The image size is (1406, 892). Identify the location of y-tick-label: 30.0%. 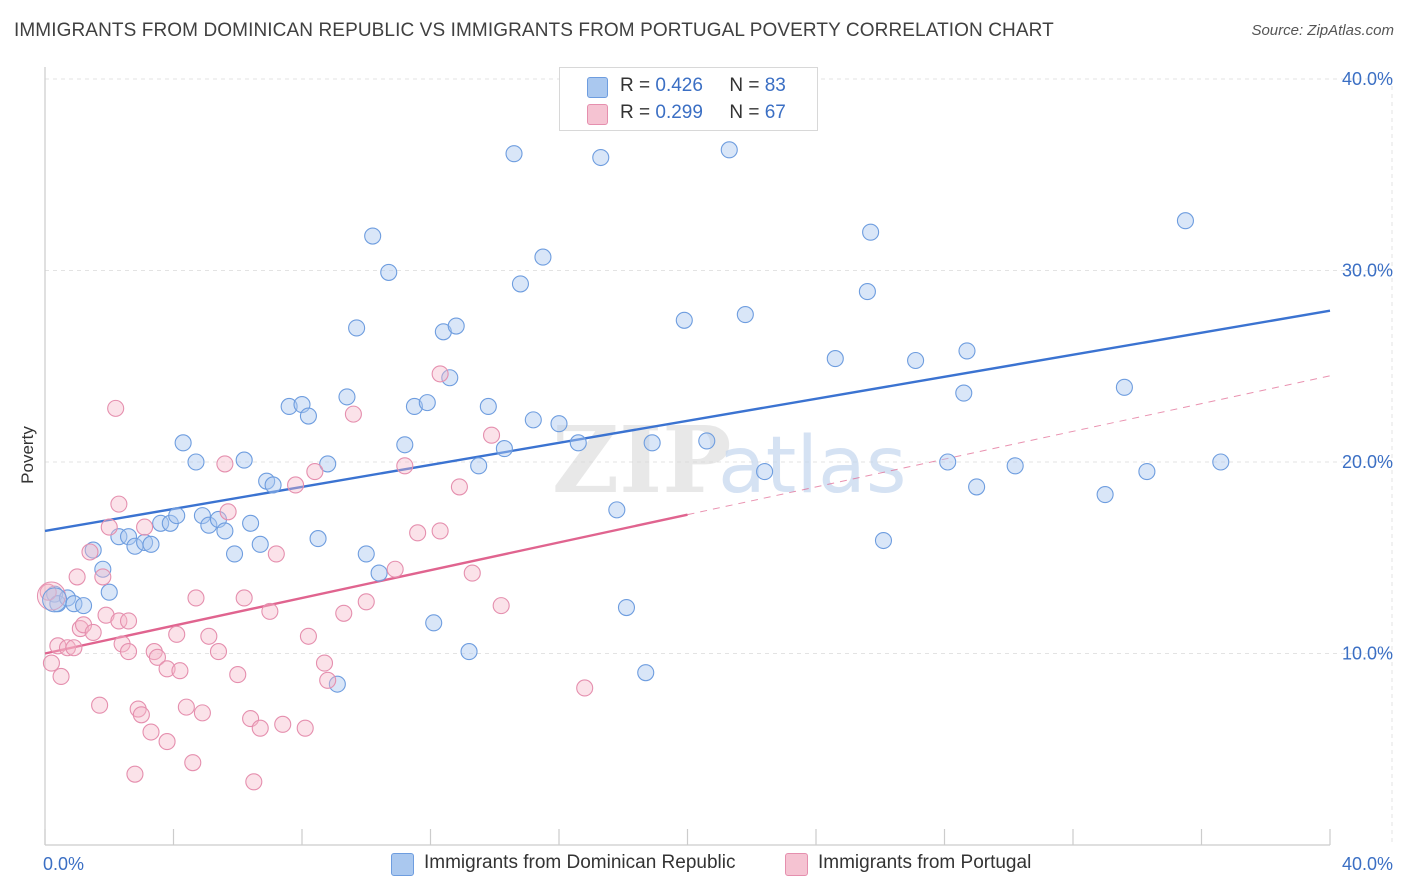
(1367, 271).